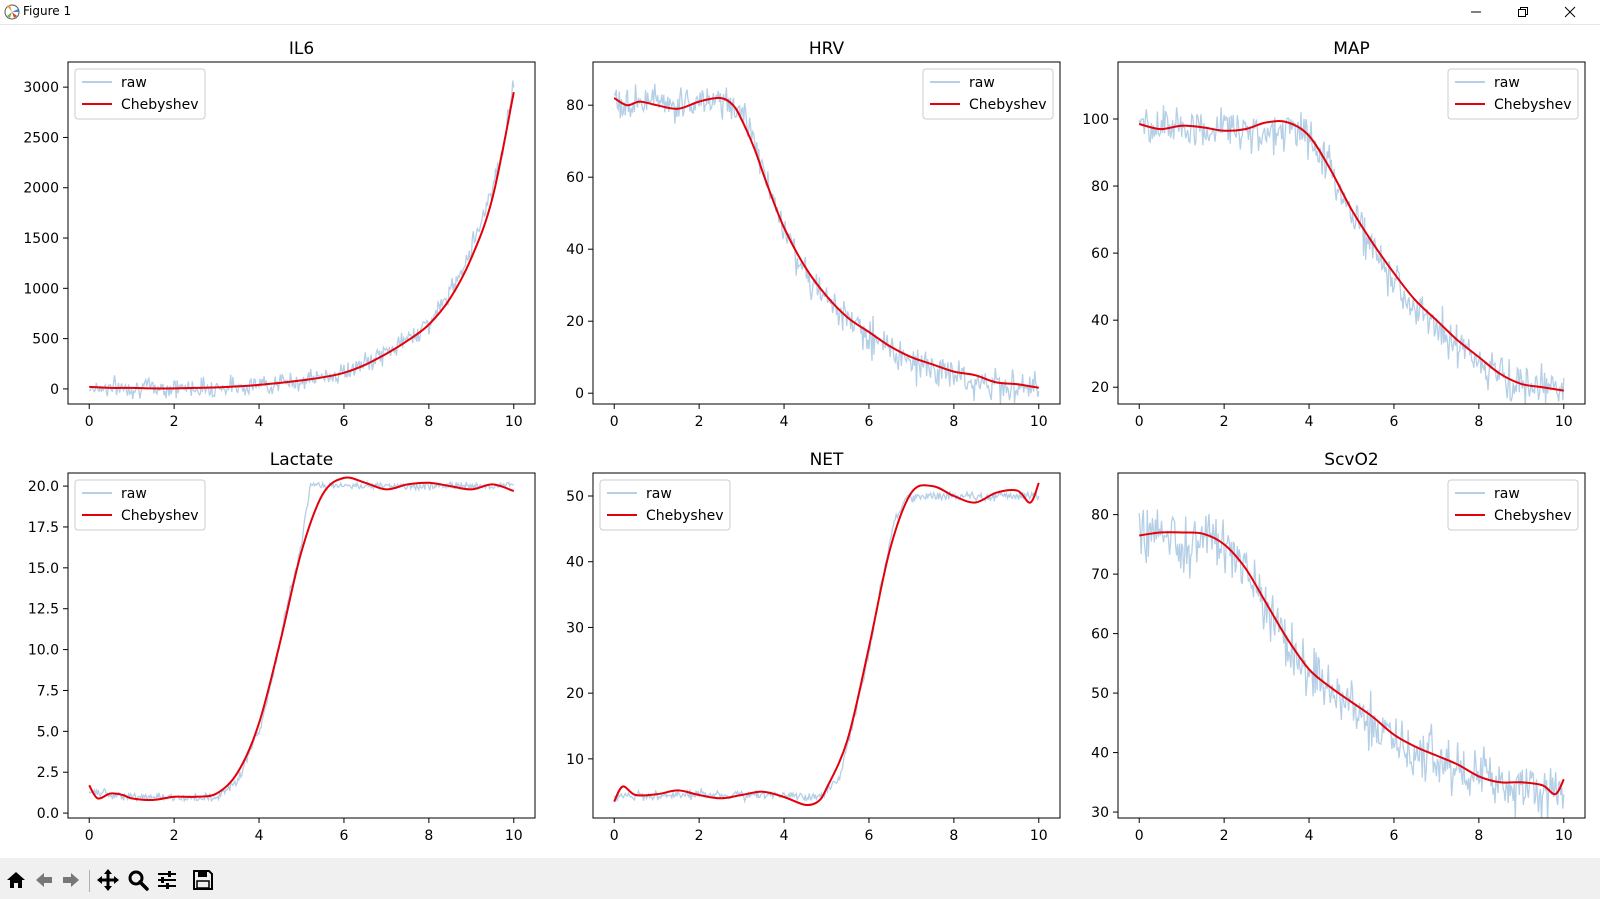 The height and width of the screenshot is (899, 1600). Describe the element at coordinates (16, 880) in the screenshot. I see `home-button` at that location.